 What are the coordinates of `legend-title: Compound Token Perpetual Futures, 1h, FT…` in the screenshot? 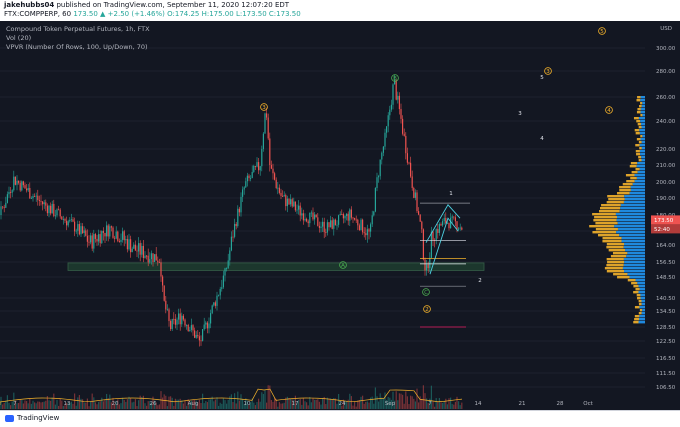 It's located at (78, 29).